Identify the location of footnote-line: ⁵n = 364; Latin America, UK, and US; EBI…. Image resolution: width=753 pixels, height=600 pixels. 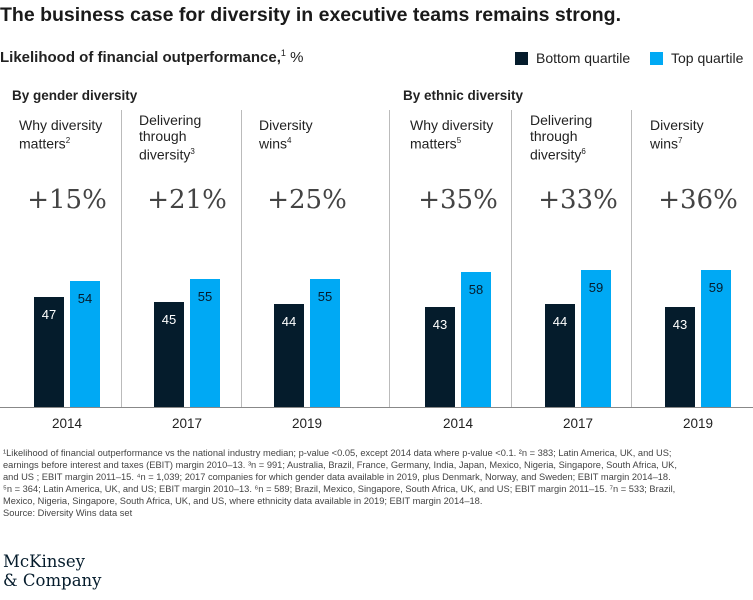
(339, 488).